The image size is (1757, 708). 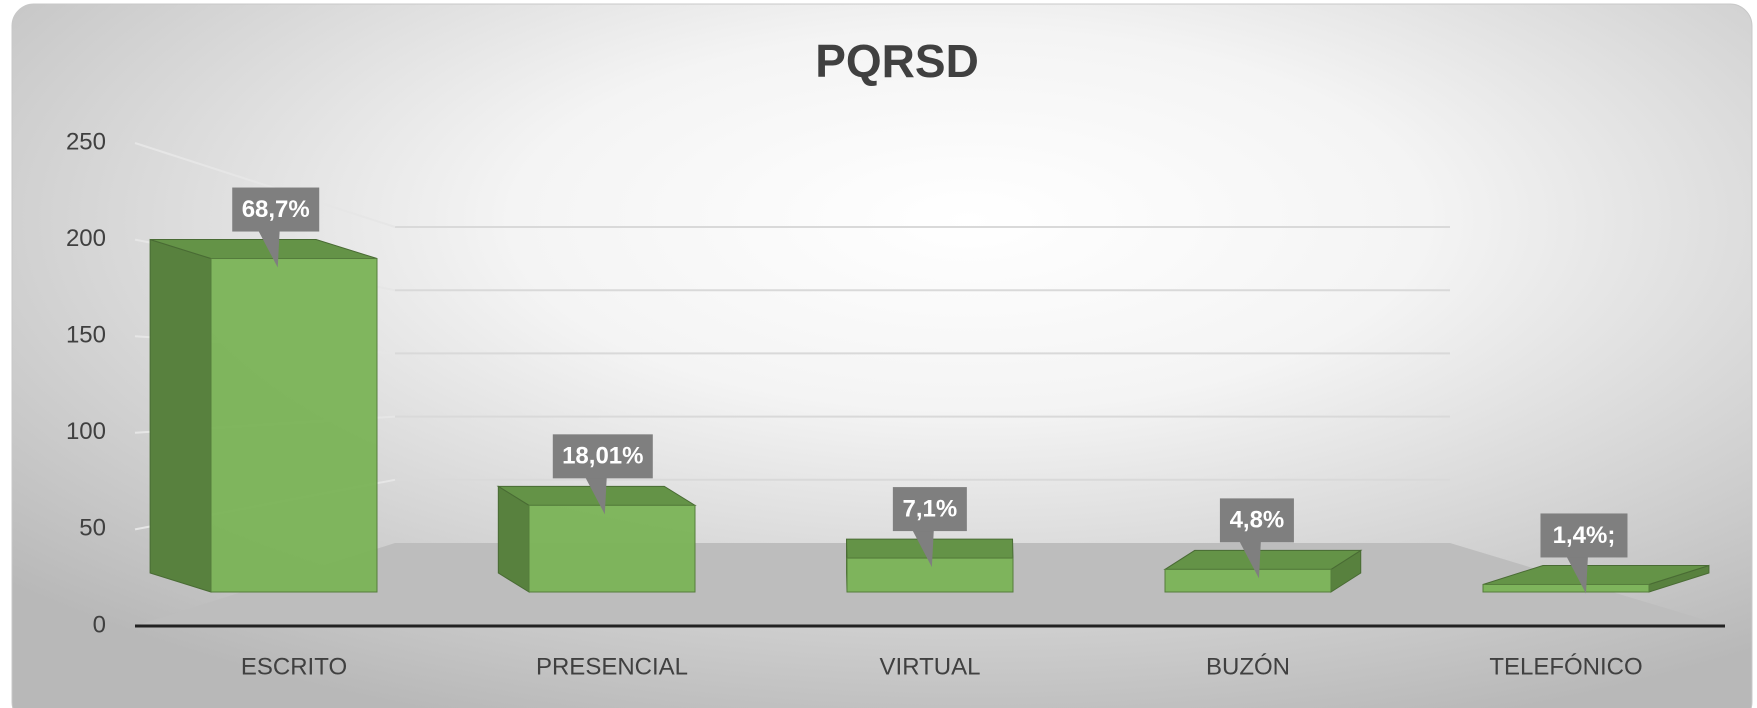 What do you see at coordinates (86, 431) in the screenshot?
I see `y-tick-label: 100` at bounding box center [86, 431].